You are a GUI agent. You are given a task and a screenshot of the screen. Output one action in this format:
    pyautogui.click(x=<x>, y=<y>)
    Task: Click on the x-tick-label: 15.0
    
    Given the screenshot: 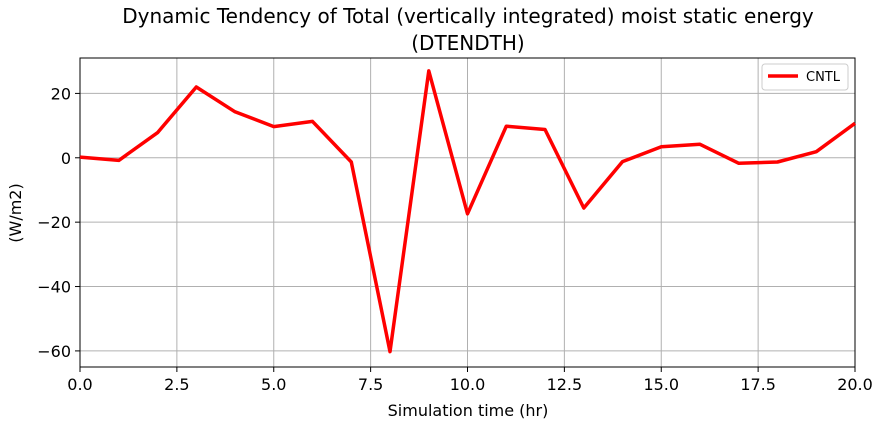 What is the action you would take?
    pyautogui.click(x=661, y=384)
    